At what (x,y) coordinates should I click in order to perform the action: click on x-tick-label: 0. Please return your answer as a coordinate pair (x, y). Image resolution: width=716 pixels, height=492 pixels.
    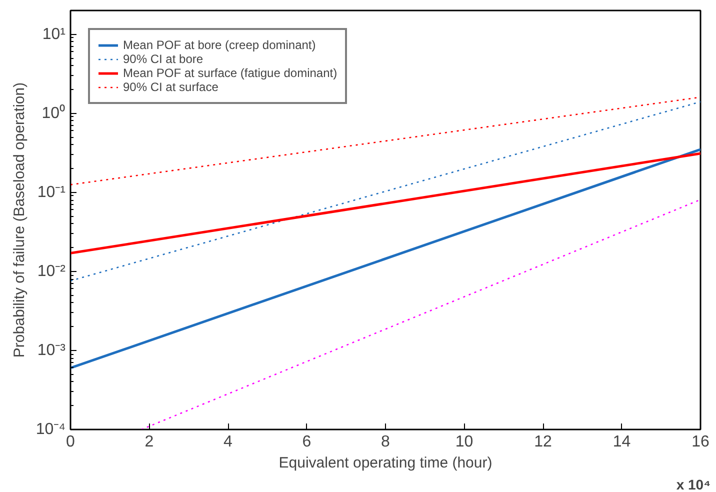
    Looking at the image, I should click on (71, 442).